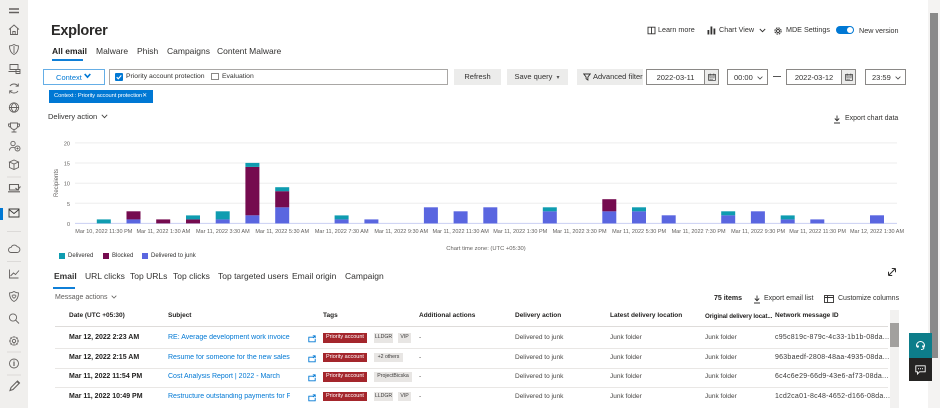  What do you see at coordinates (520, 232) in the screenshot?
I see `svg-text: Mar 11, 2022 1:30 PM` at bounding box center [520, 232].